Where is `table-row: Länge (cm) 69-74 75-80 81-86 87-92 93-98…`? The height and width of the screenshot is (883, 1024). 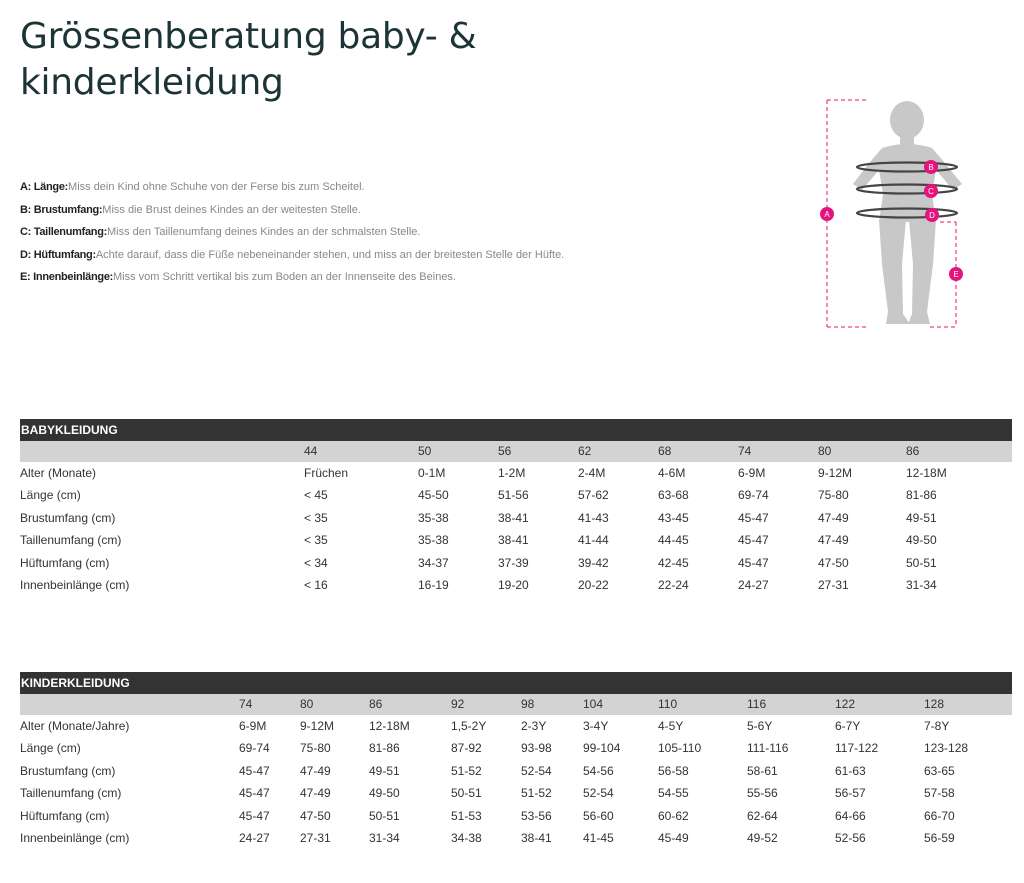
table-row: Länge (cm) 69-74 75-80 81-86 87-92 93-98… is located at coordinates (516, 748).